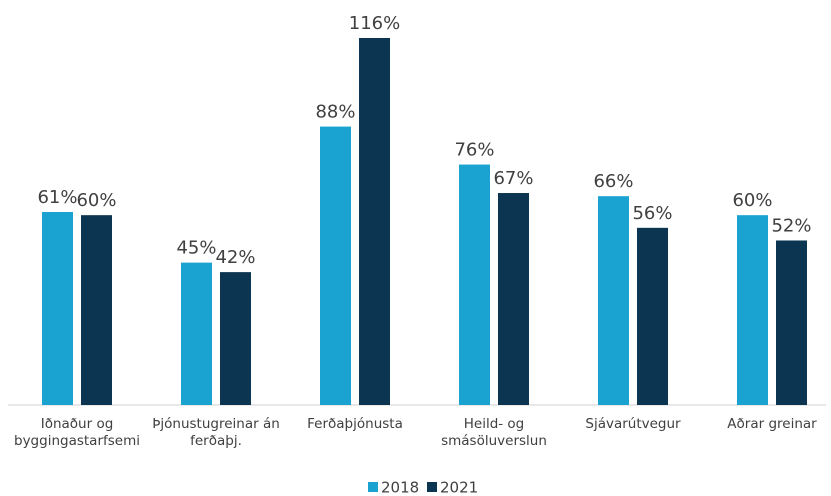 The height and width of the screenshot is (496, 831). I want to click on x-tick-label: Þjónustugreinar án ferðaþj., so click(216, 432).